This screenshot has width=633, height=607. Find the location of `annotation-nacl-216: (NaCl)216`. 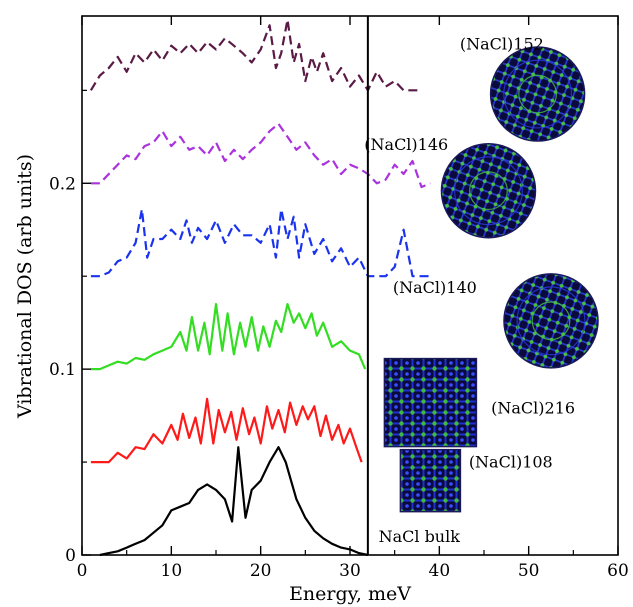

annotation-nacl-216: (NaCl)216 is located at coordinates (533, 408).